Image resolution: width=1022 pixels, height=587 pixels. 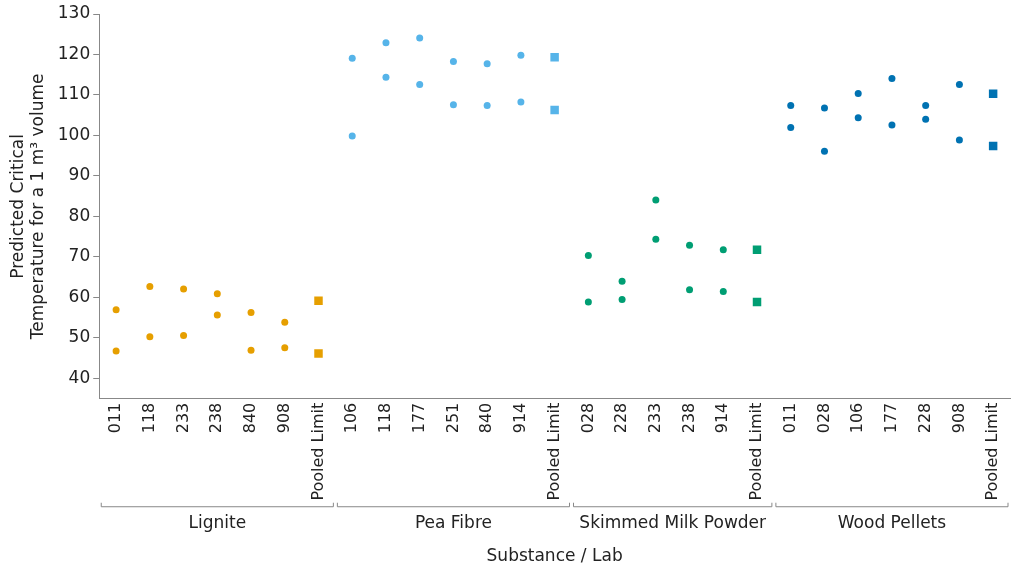 What do you see at coordinates (892, 521) in the screenshot?
I see `text: Wood Pellets` at bounding box center [892, 521].